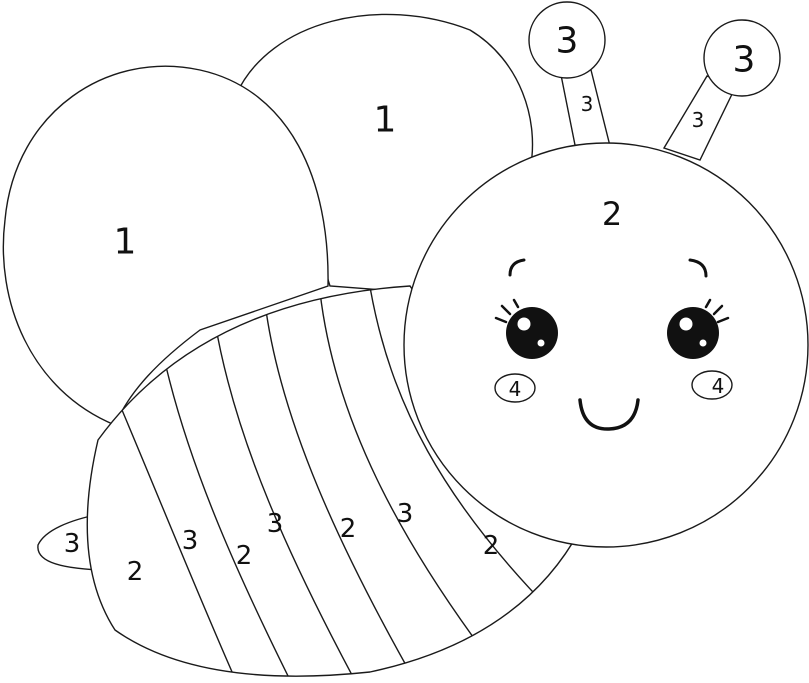  Describe the element at coordinates (72, 544) in the screenshot. I see `label-stinger: 3` at that location.